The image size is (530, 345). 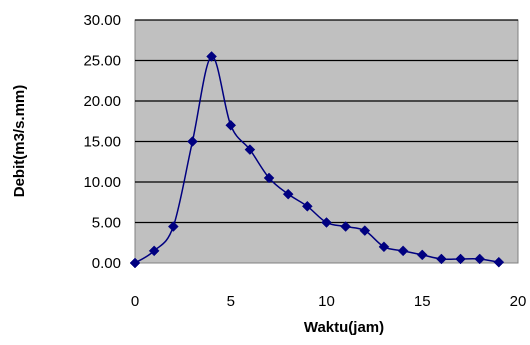 What do you see at coordinates (19, 141) in the screenshot?
I see `y-axis-title: Debit(m3/s.mm)` at bounding box center [19, 141].